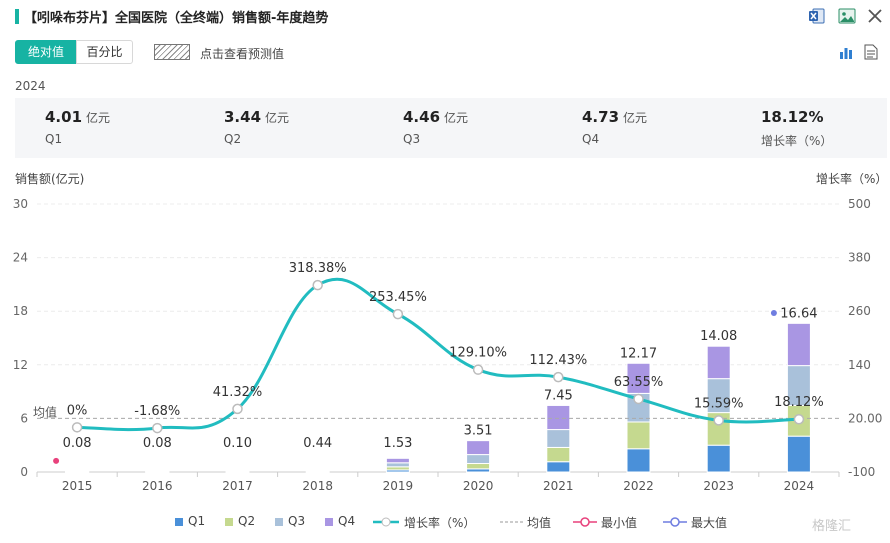 The width and height of the screenshot is (890, 543). I want to click on prediction-toggle-label: 点击查看预测值, so click(242, 54).